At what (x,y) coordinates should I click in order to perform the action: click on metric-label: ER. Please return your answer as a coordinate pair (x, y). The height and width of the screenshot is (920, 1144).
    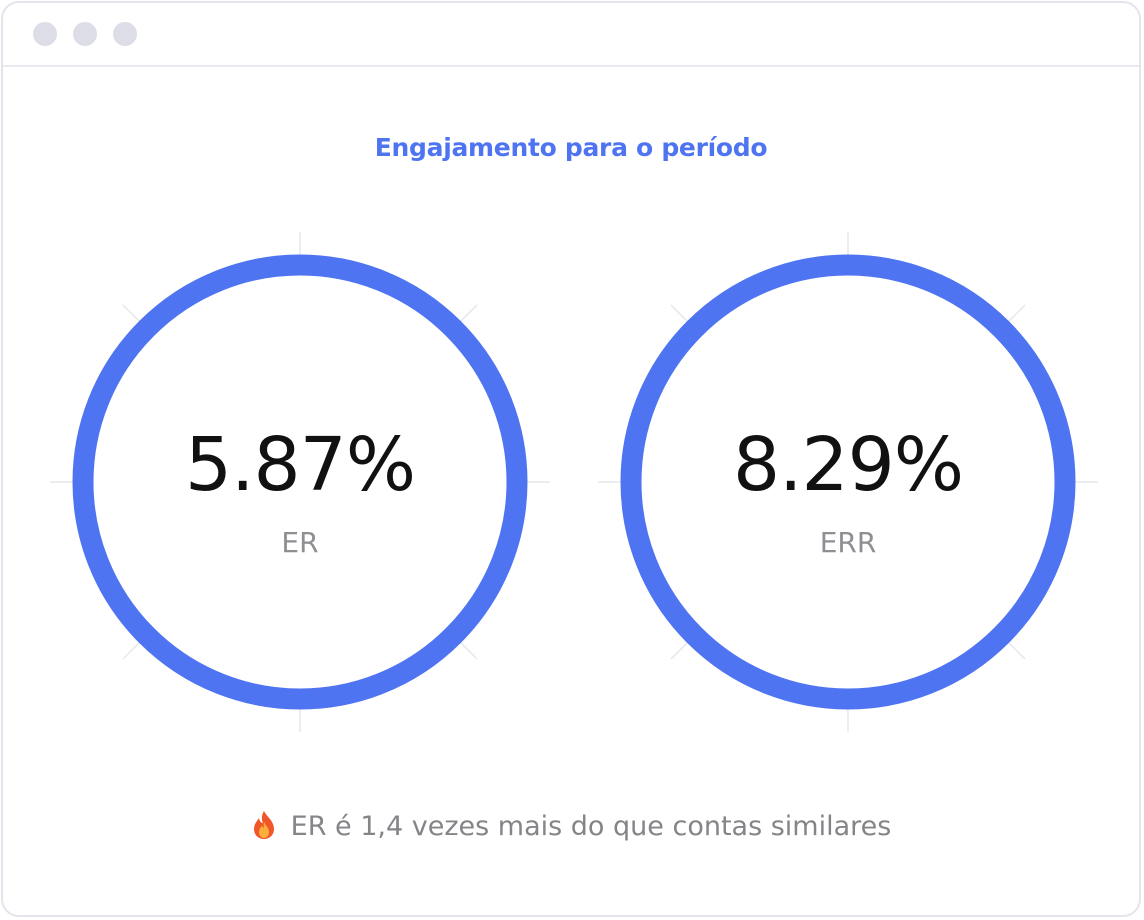
    Looking at the image, I should click on (300, 542).